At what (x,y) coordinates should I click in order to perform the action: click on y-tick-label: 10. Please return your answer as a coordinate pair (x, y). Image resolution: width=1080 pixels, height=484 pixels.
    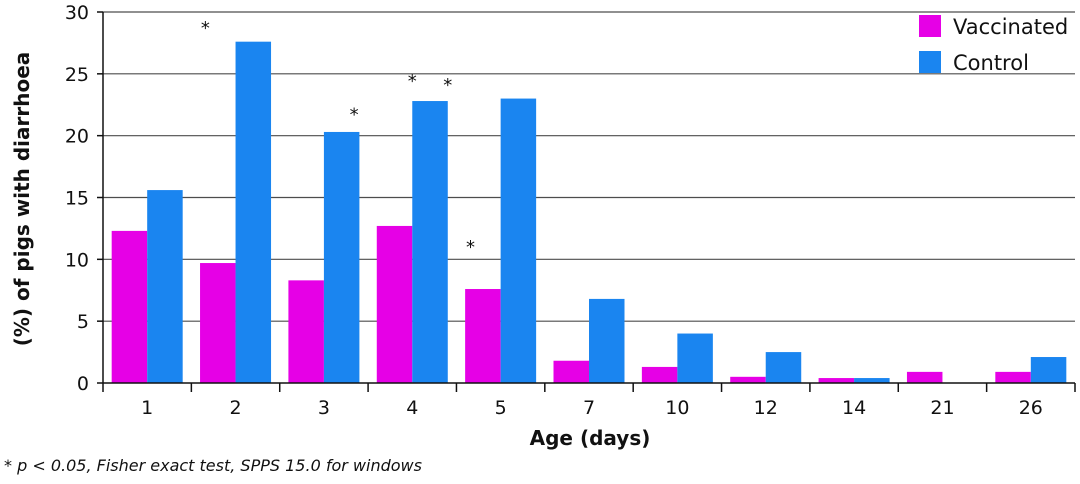
    Looking at the image, I should click on (77, 260).